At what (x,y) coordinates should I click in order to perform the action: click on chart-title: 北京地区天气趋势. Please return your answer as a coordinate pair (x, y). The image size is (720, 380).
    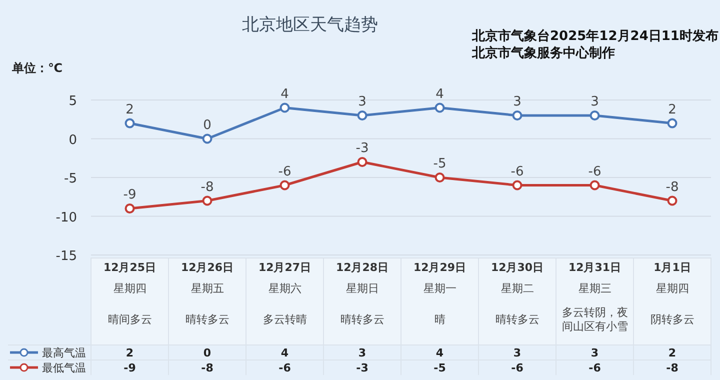
    Looking at the image, I should click on (310, 25).